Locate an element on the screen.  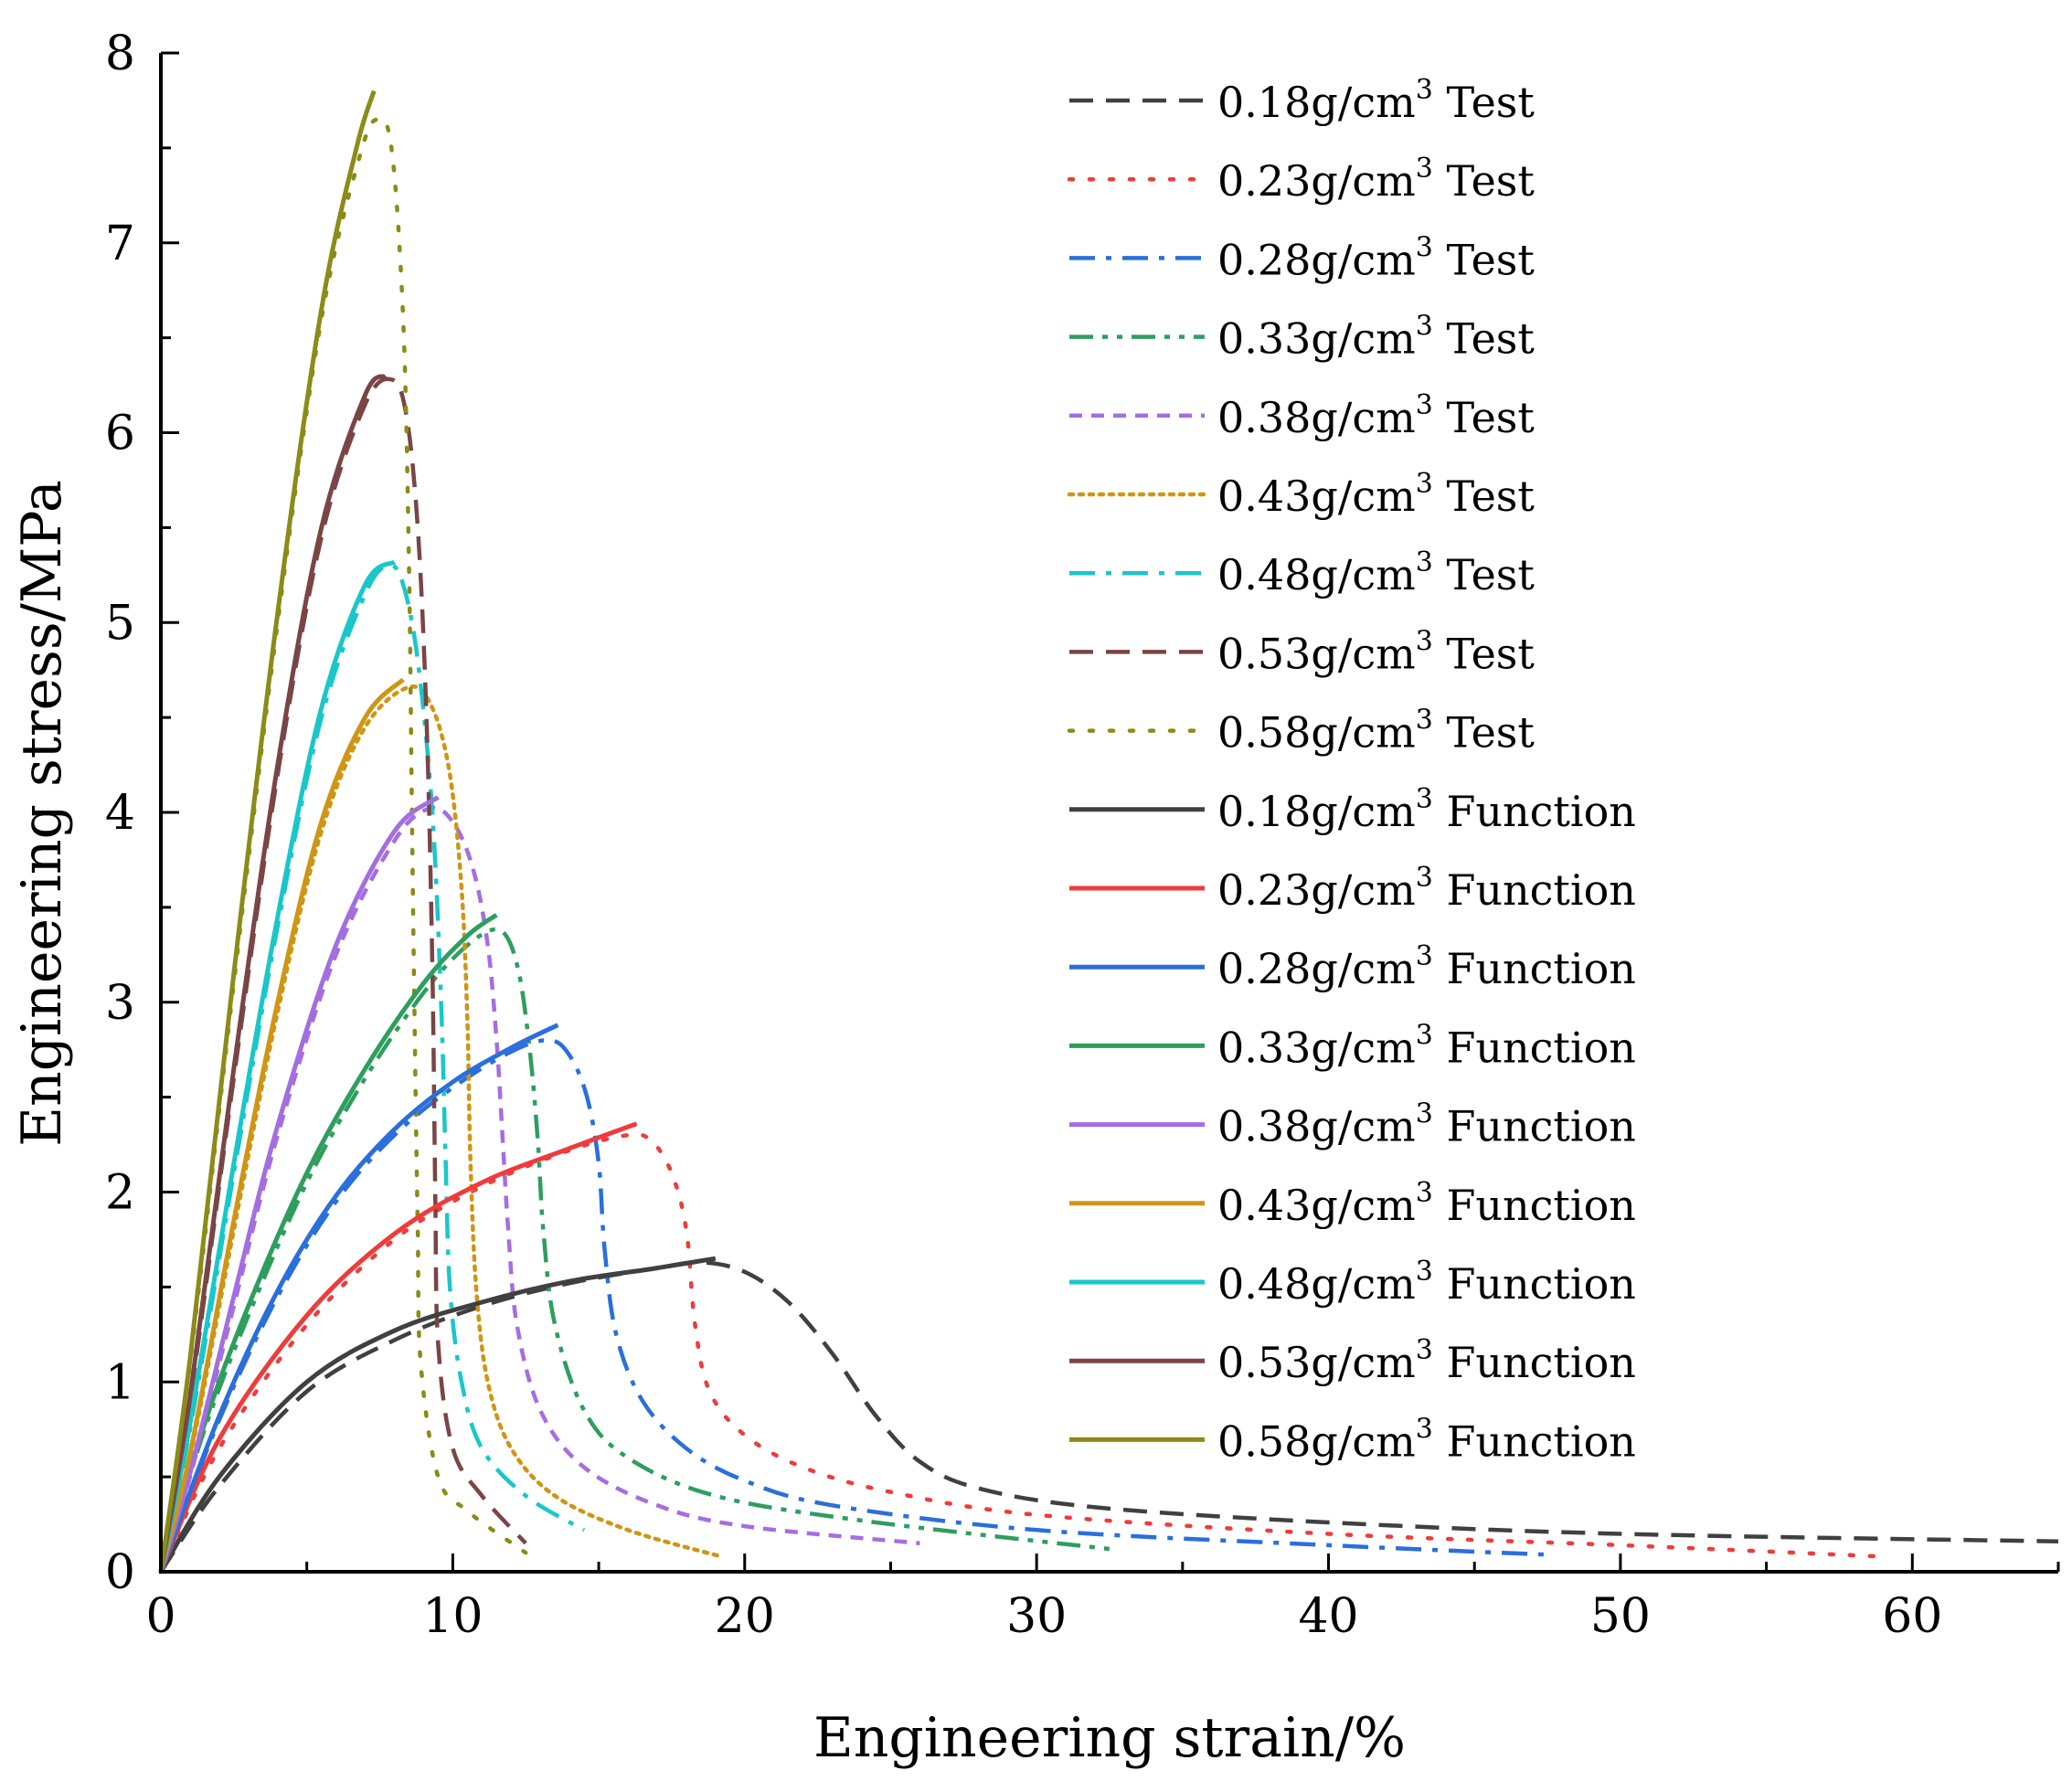
legend-item: 0.53g/cm3 Function is located at coordinates (1352, 1360).